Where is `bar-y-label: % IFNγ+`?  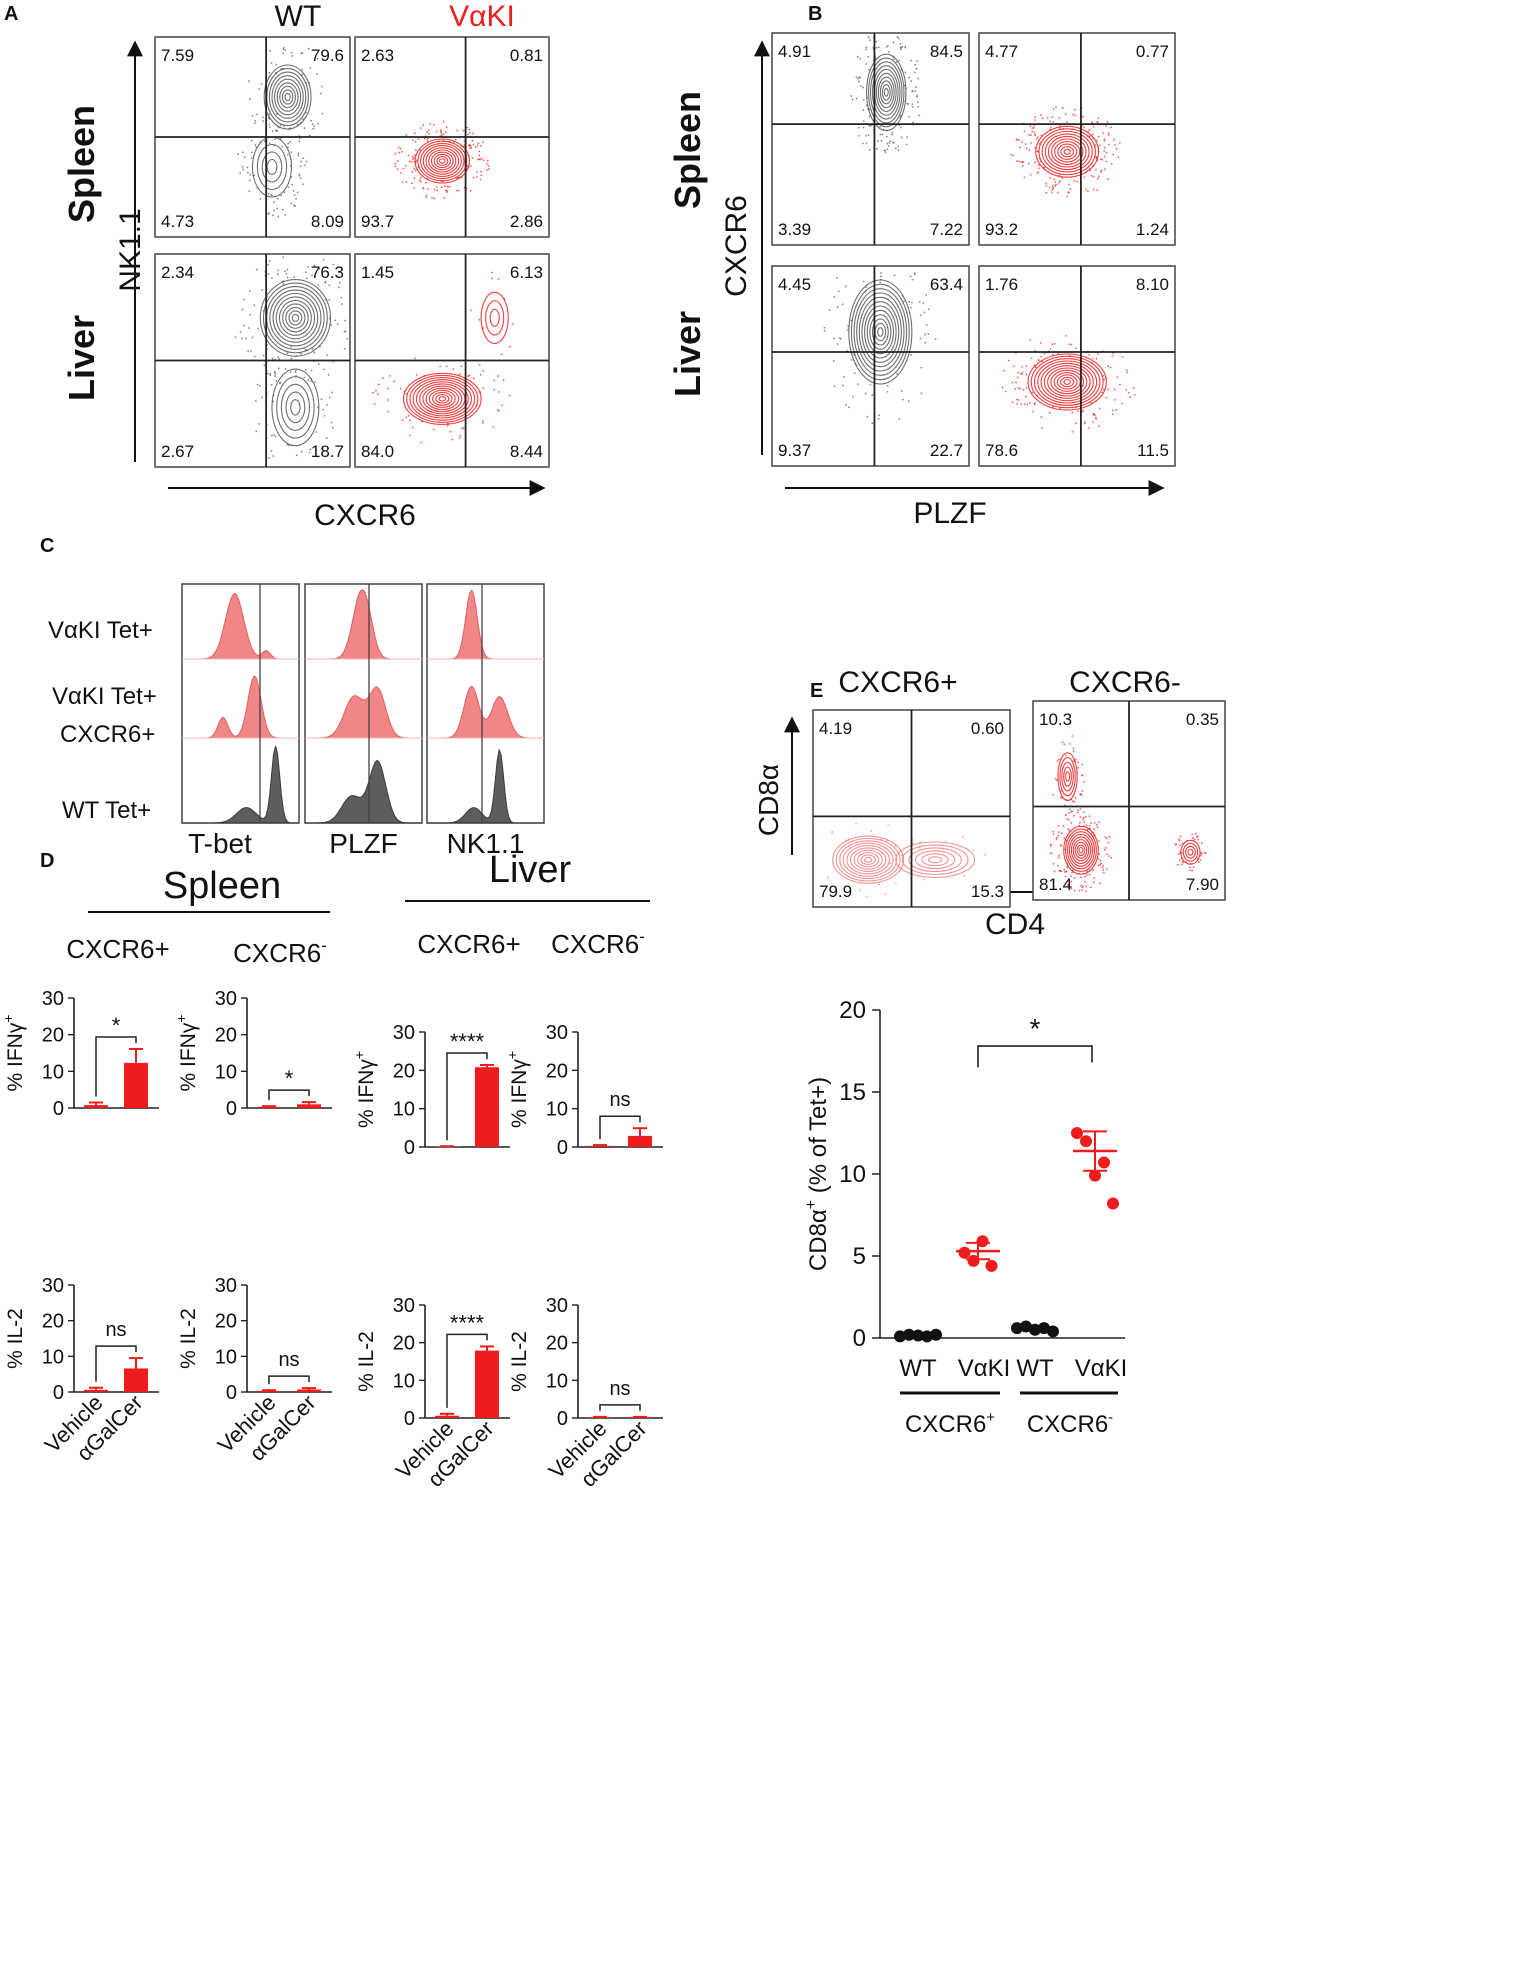 bar-y-label: % IFNγ+ is located at coordinates (13, 1052).